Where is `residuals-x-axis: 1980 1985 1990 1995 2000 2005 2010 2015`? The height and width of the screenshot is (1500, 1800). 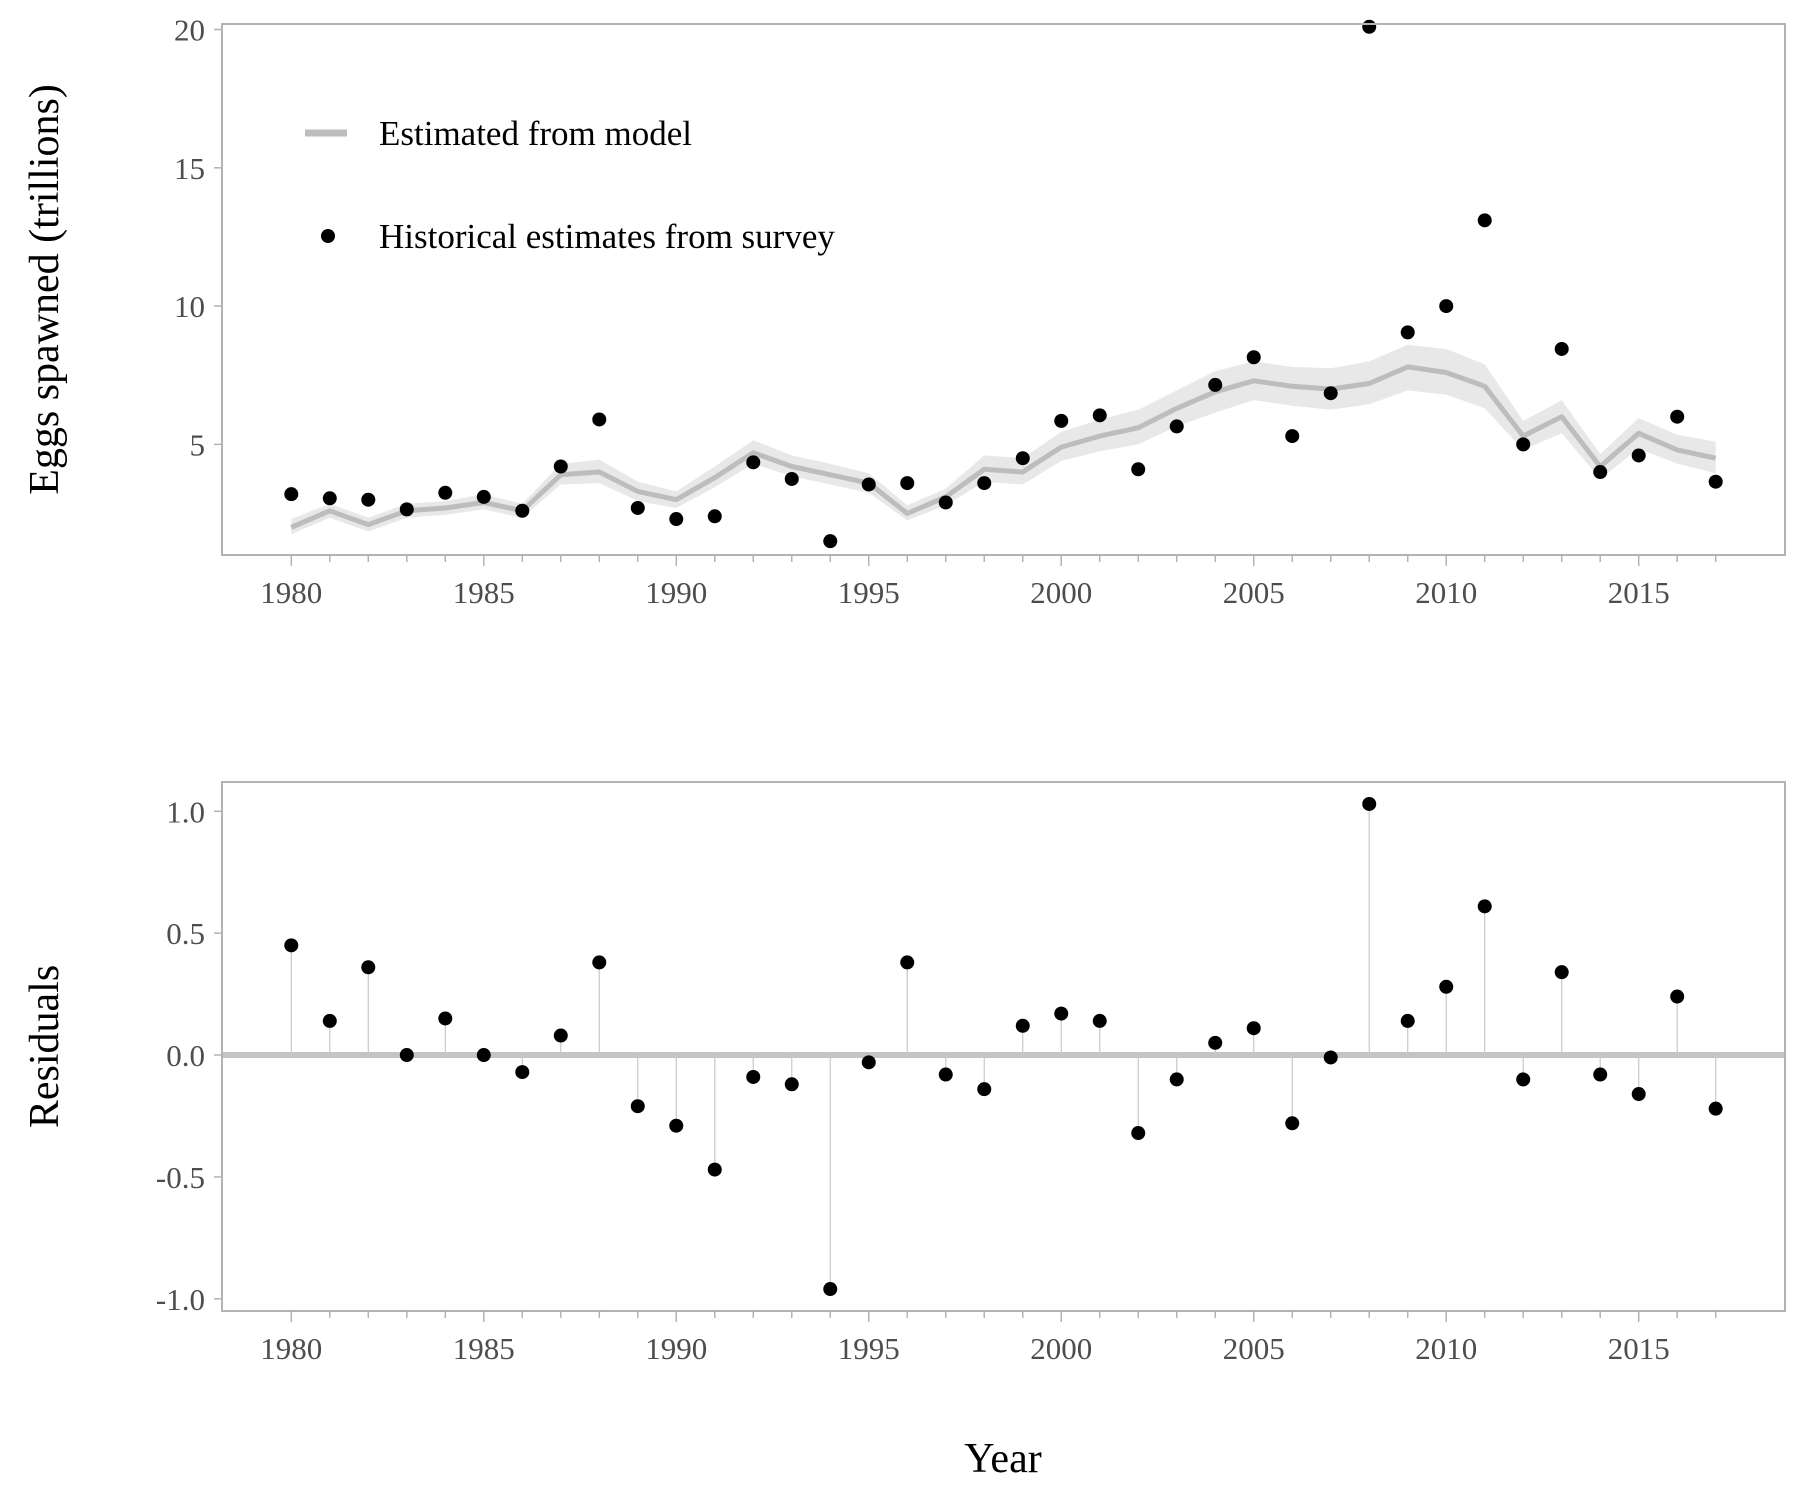 residuals-x-axis: 1980 1985 1990 1995 2000 2005 2010 2015 is located at coordinates (988, 1338).